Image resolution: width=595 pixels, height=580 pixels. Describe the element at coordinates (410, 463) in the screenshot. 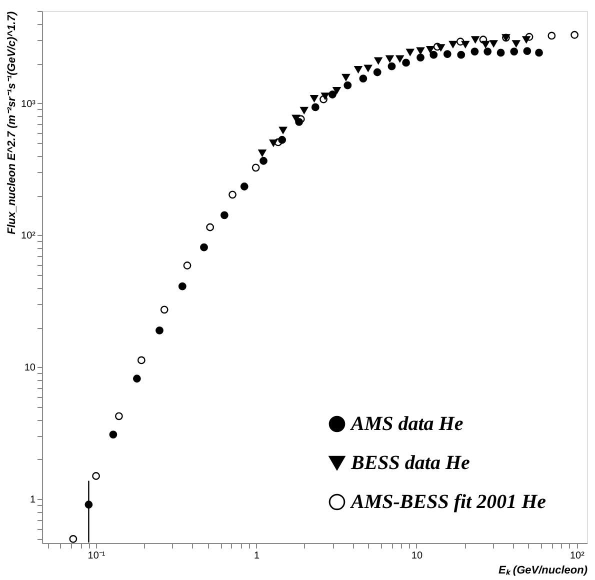

I see `legend-label: BESS data He` at that location.